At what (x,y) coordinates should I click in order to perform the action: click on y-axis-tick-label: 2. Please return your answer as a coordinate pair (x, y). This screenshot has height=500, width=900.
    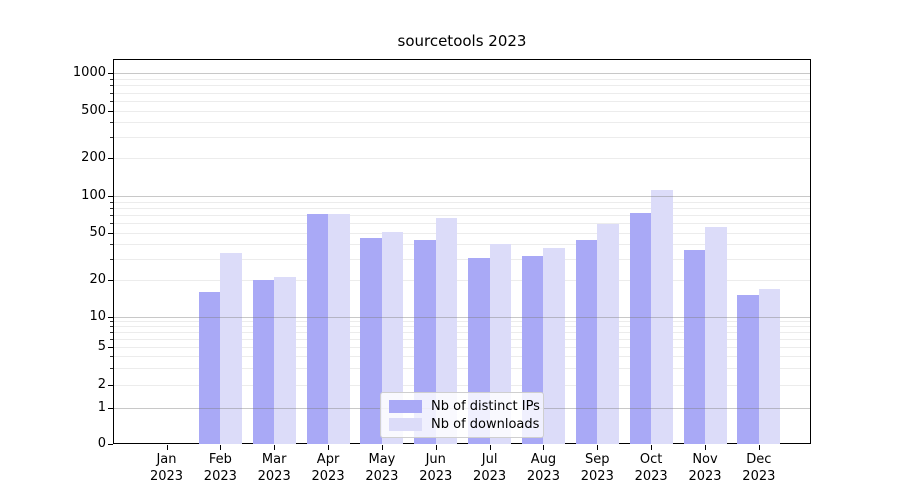
    Looking at the image, I should click on (101, 384).